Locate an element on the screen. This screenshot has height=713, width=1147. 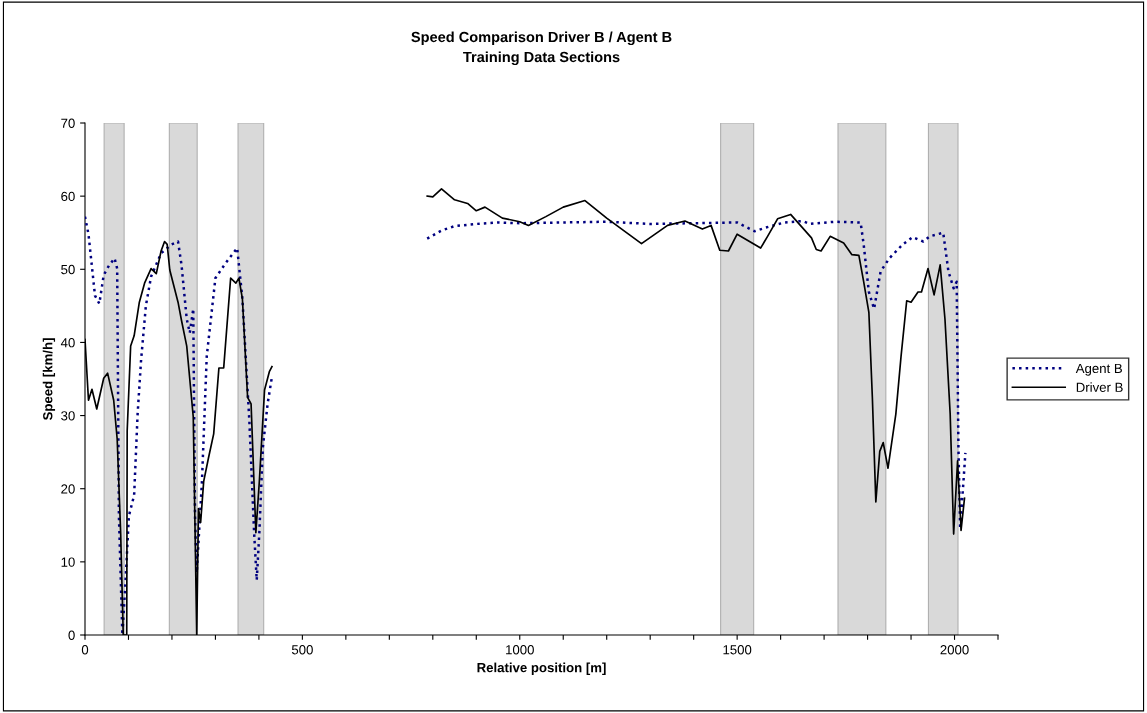
legend-label: Driver B is located at coordinates (1099, 387).